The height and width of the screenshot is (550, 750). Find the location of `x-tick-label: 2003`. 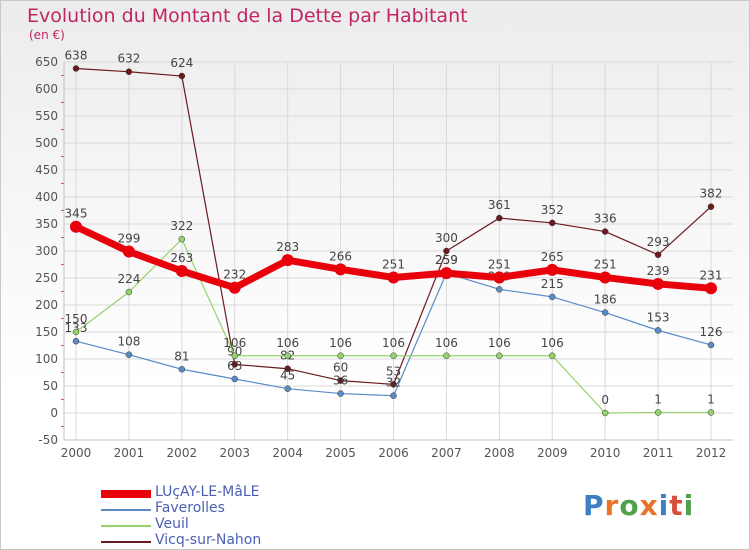

x-tick-label: 2003 is located at coordinates (234, 453).